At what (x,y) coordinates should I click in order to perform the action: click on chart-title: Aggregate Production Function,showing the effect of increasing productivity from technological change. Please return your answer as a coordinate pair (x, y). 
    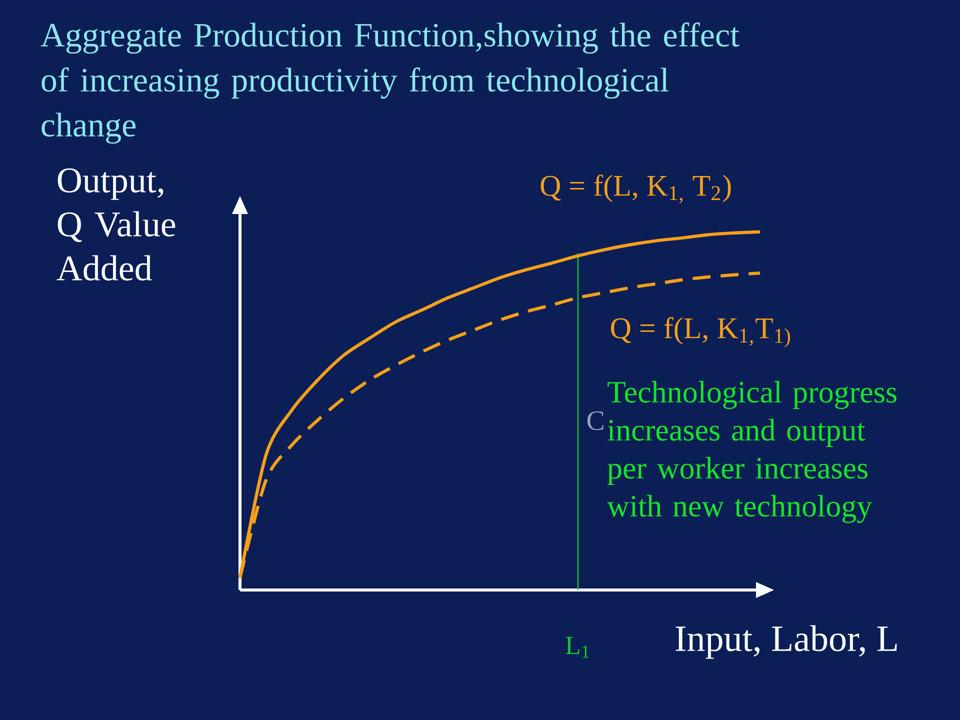
    Looking at the image, I should click on (390, 83).